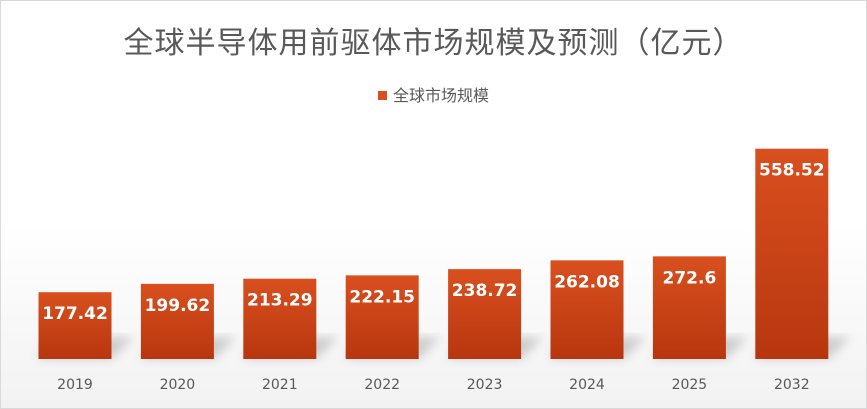 The width and height of the screenshot is (867, 409). What do you see at coordinates (382, 317) in the screenshot?
I see `bar-2022` at bounding box center [382, 317].